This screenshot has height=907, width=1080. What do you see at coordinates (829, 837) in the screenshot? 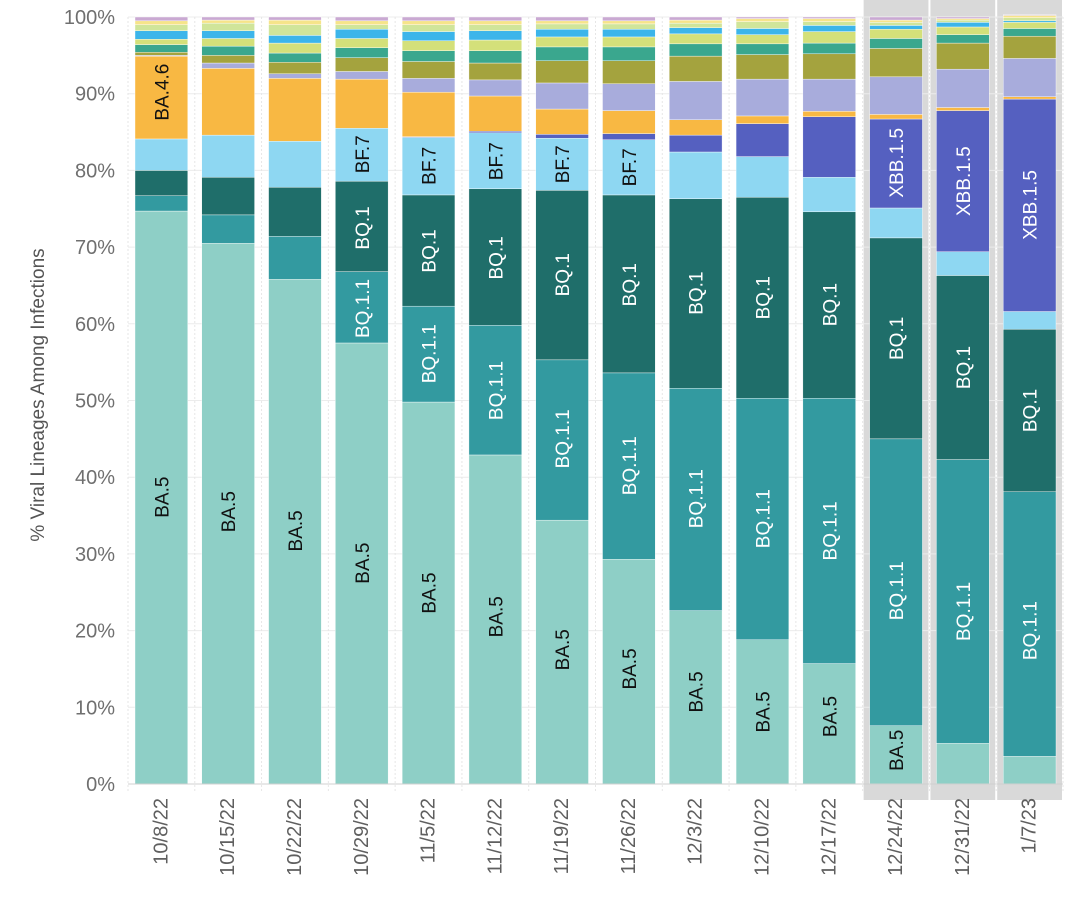
I see `x-tick-label: 12/17/22` at bounding box center [829, 837].